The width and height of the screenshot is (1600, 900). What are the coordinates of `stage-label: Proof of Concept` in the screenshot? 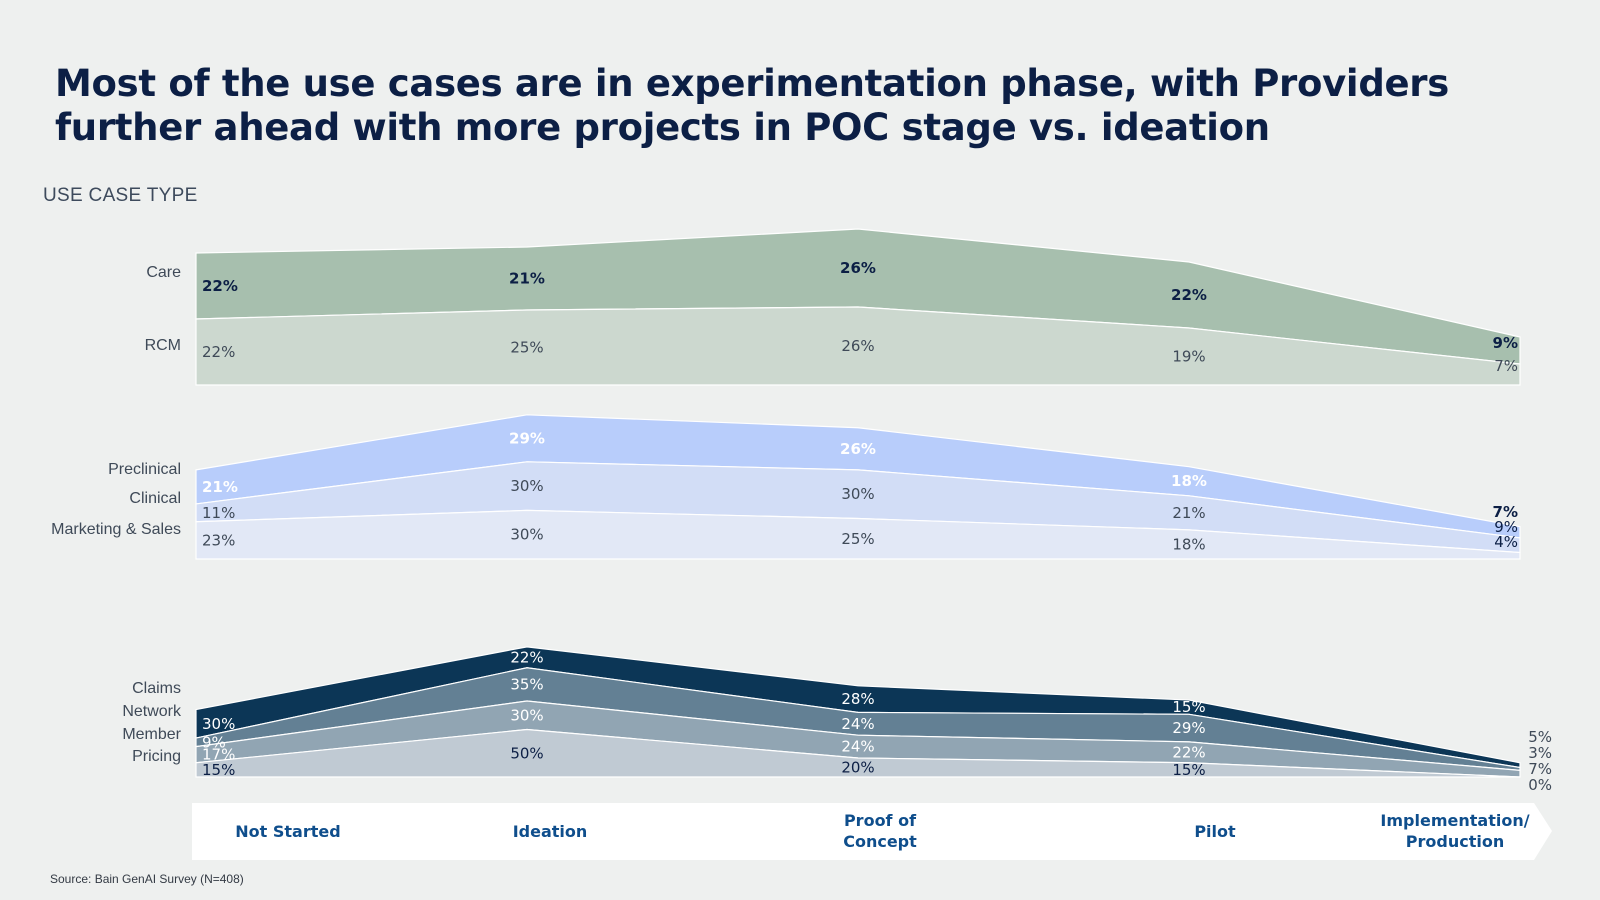 It's located at (880, 831).